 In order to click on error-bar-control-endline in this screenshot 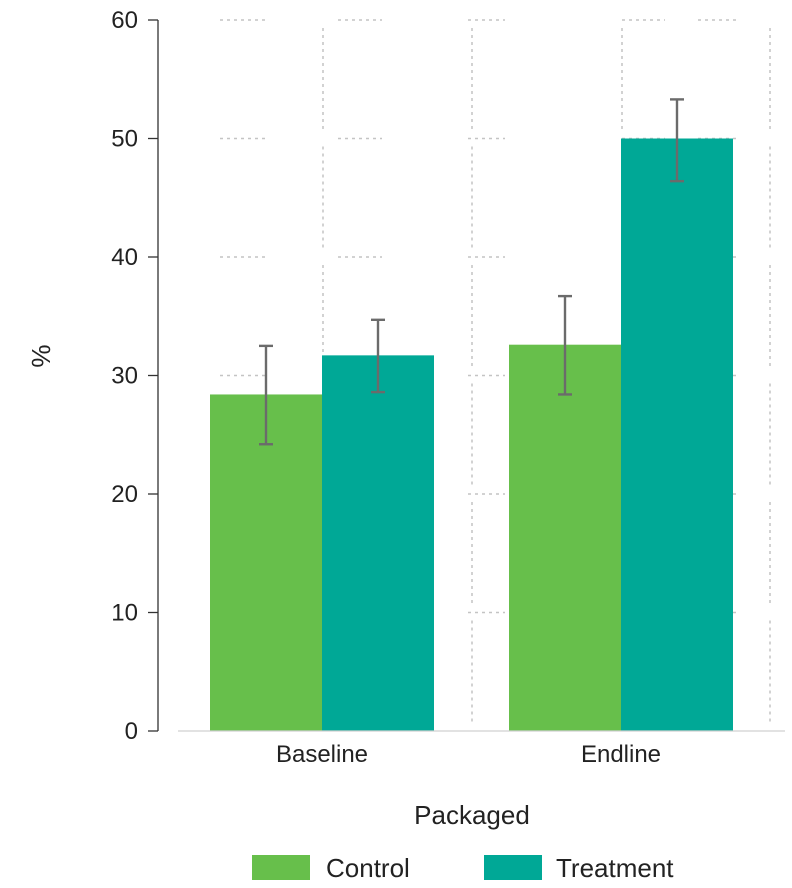, I will do `click(565, 345)`.